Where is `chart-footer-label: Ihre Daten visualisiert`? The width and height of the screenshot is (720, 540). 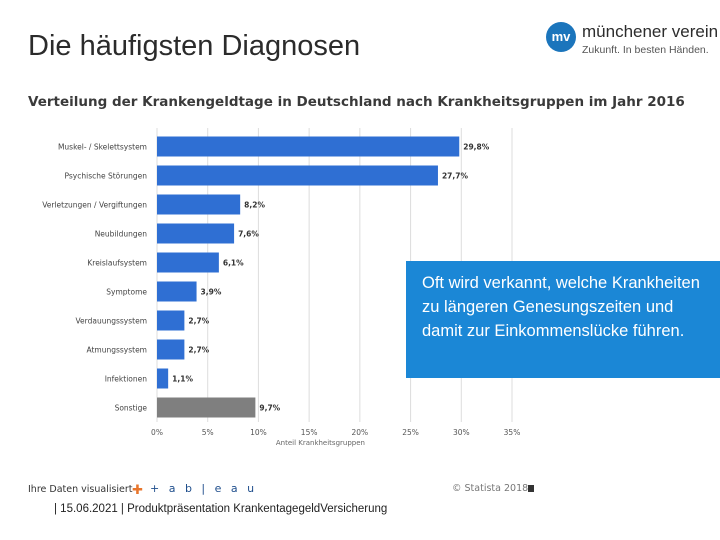 chart-footer-label: Ihre Daten visualisiert is located at coordinates (80, 489).